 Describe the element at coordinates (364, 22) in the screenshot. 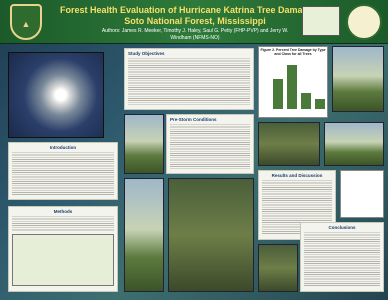

I see `fhp-logo` at that location.